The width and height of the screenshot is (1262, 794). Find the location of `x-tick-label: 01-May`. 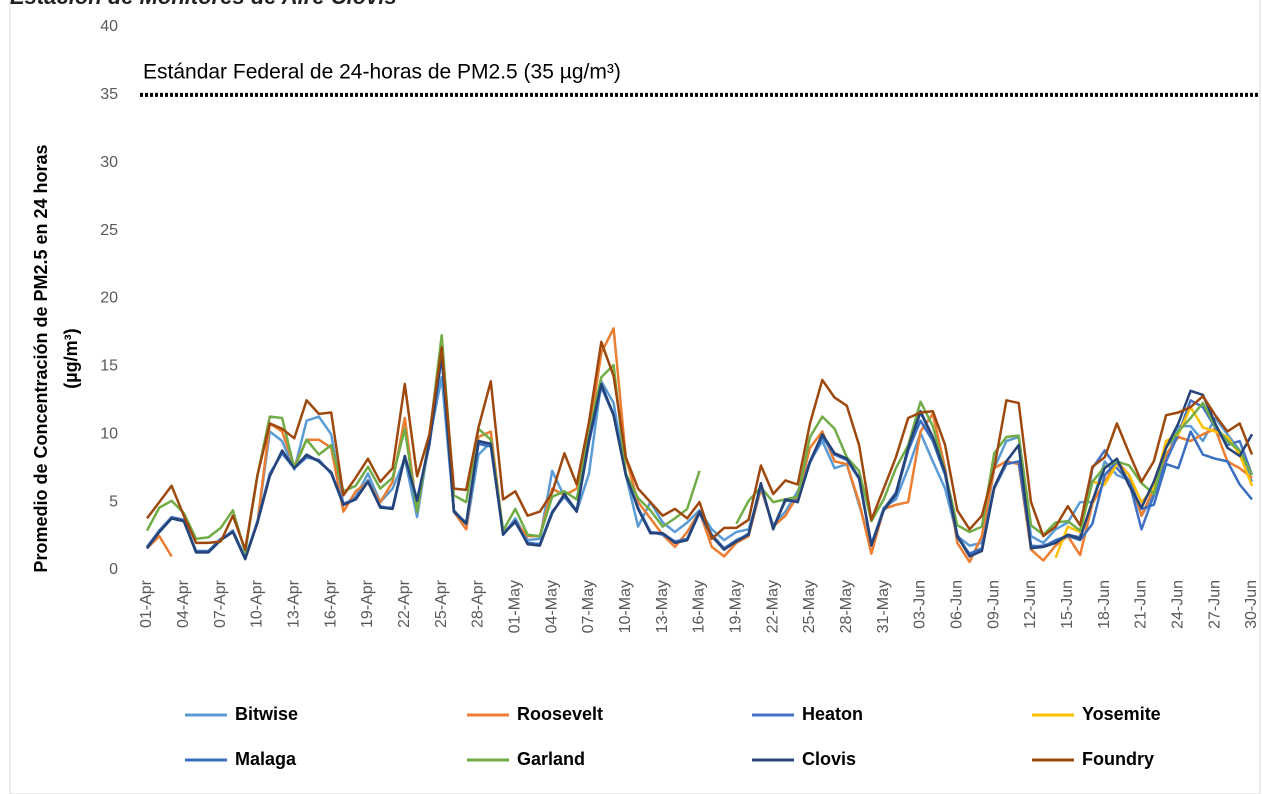

x-tick-label: 01-May is located at coordinates (515, 606).